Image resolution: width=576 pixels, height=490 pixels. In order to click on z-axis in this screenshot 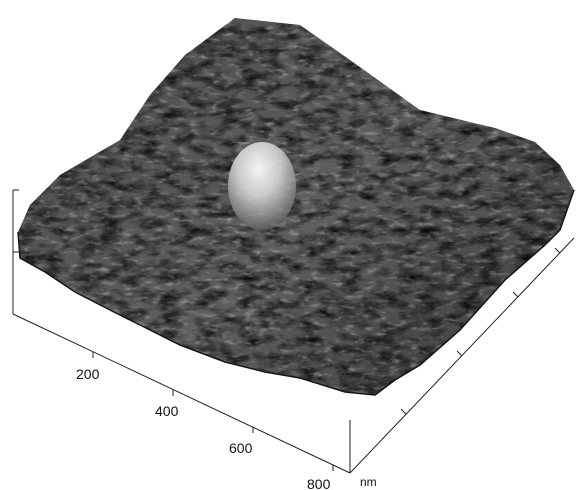, I will do `click(15, 251)`.